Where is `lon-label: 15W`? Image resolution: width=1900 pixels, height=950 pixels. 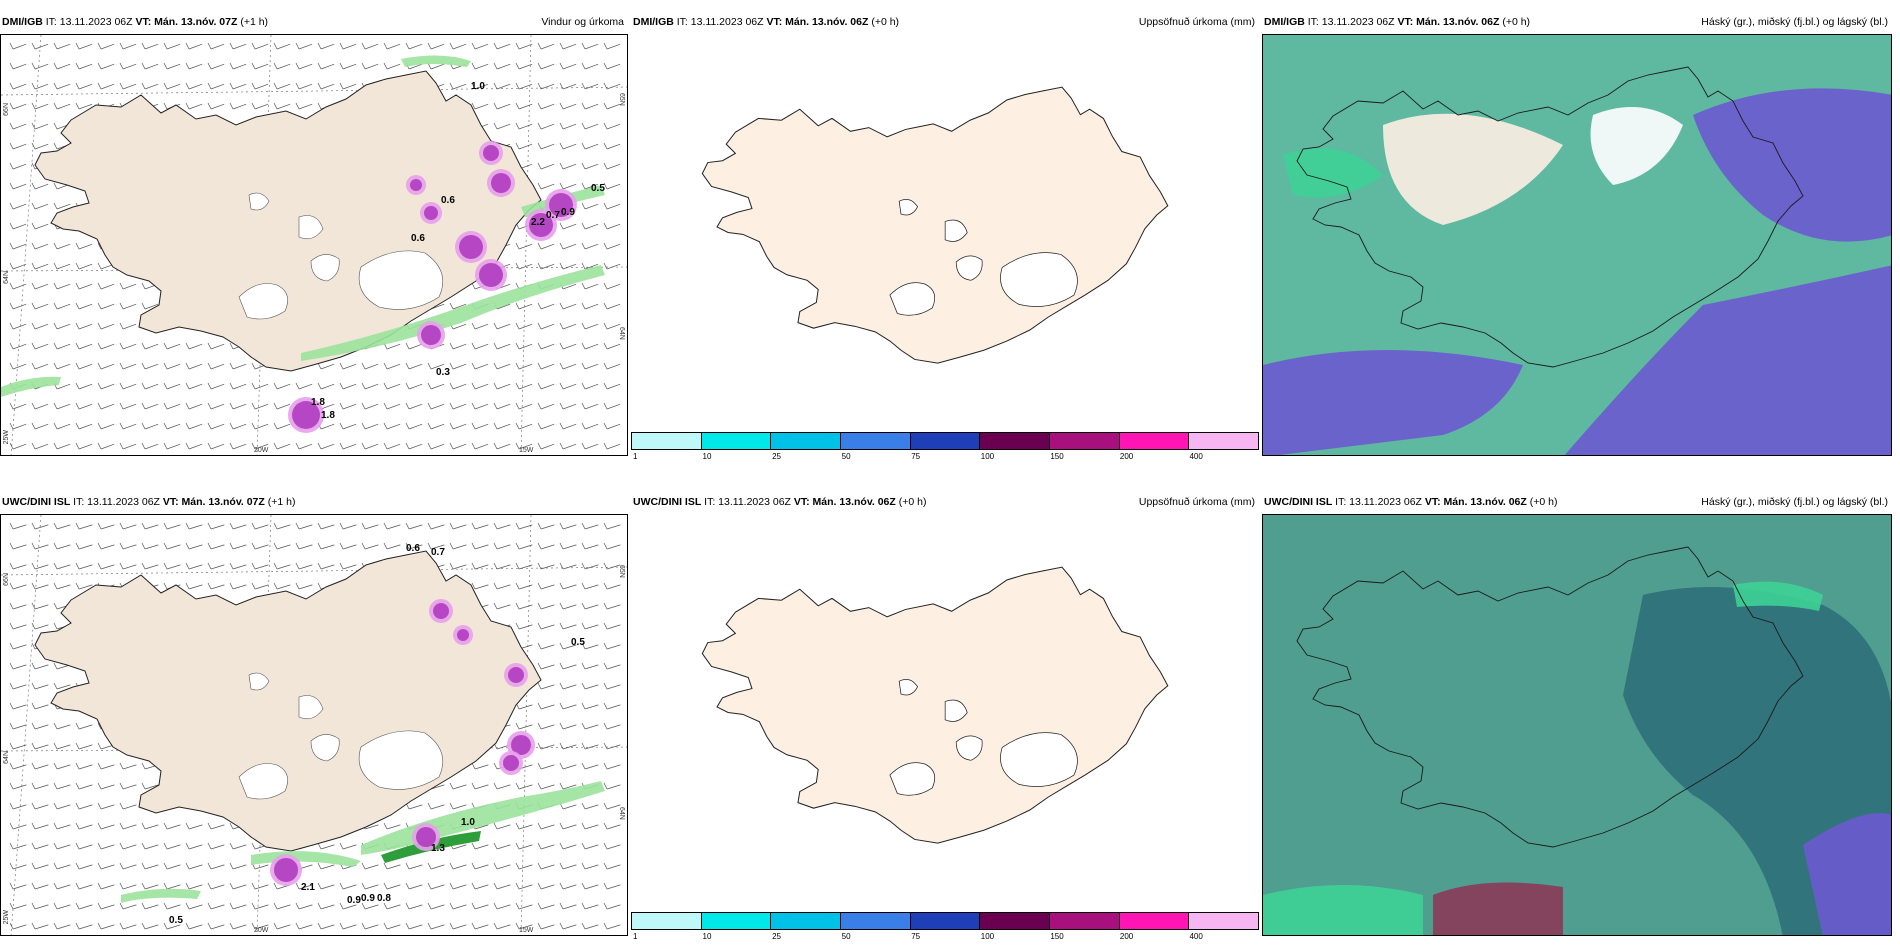 lon-label: 15W is located at coordinates (526, 930).